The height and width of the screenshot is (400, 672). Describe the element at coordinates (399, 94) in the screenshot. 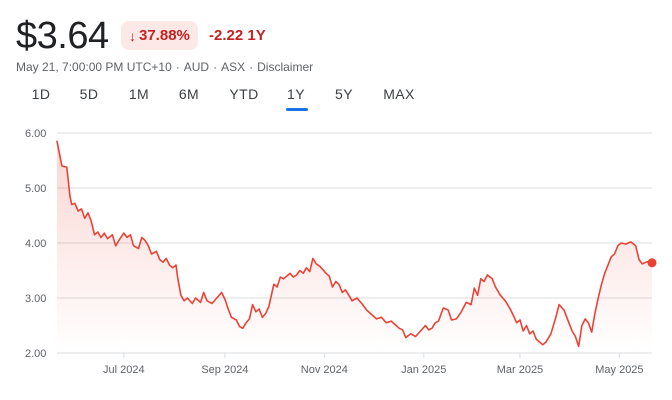

I see `tab-max: MAX` at that location.